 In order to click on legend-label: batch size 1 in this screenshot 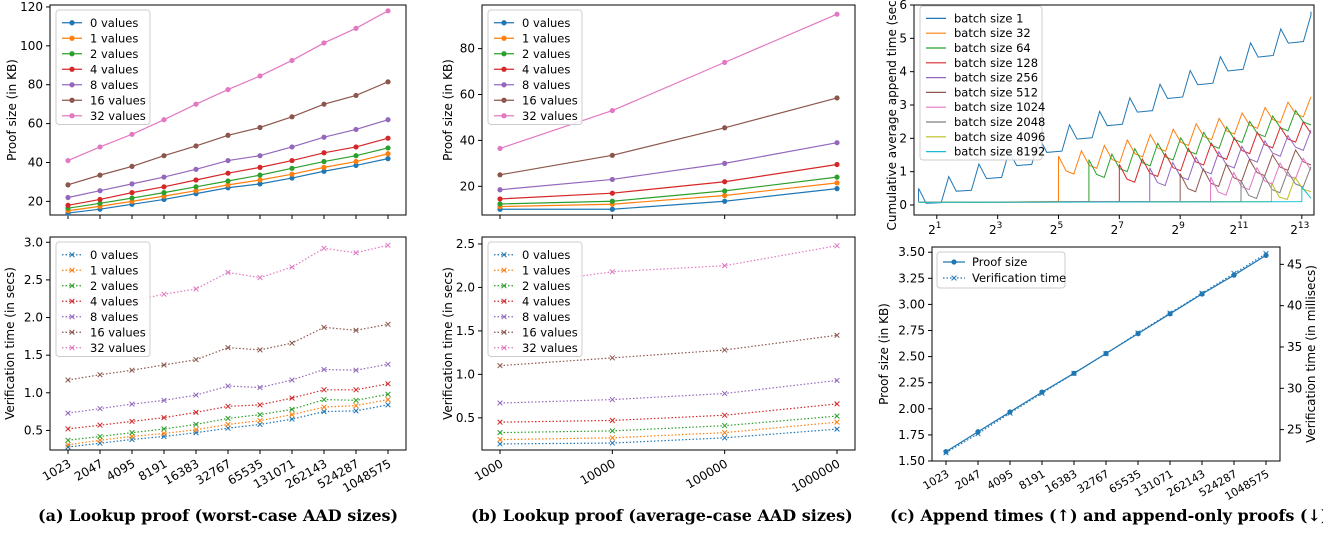, I will do `click(988, 18)`.